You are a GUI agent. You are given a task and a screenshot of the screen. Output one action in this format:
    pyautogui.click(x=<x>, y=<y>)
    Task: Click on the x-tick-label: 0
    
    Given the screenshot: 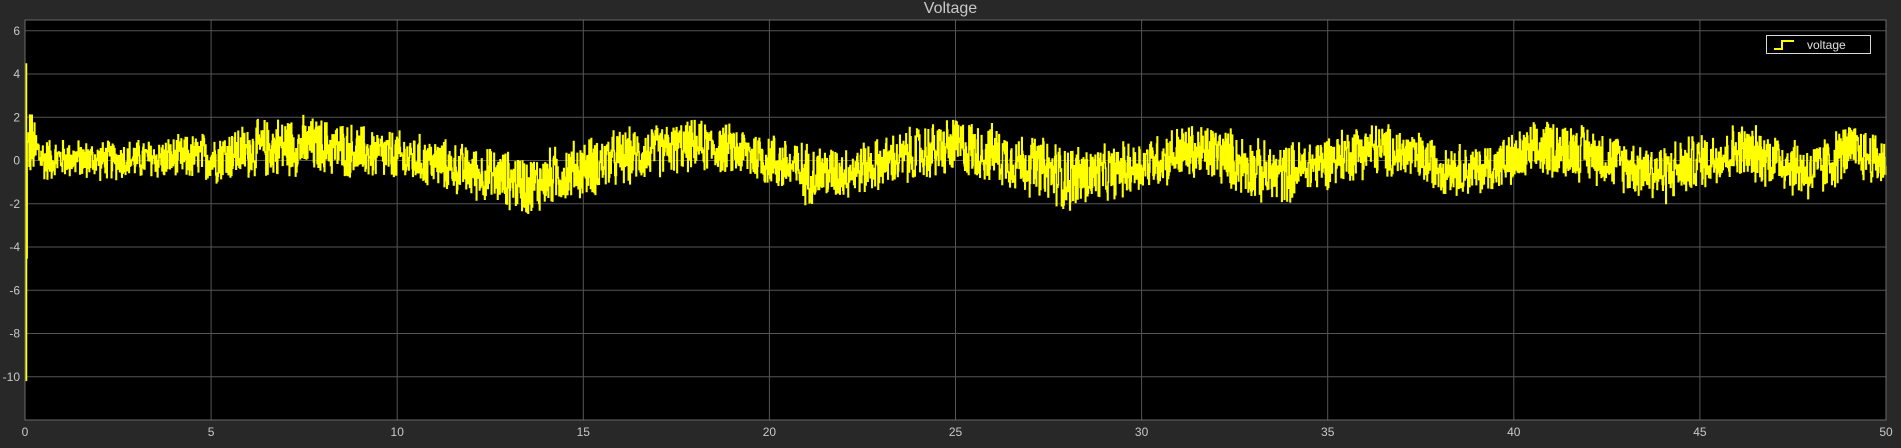 What is the action you would take?
    pyautogui.click(x=25, y=432)
    